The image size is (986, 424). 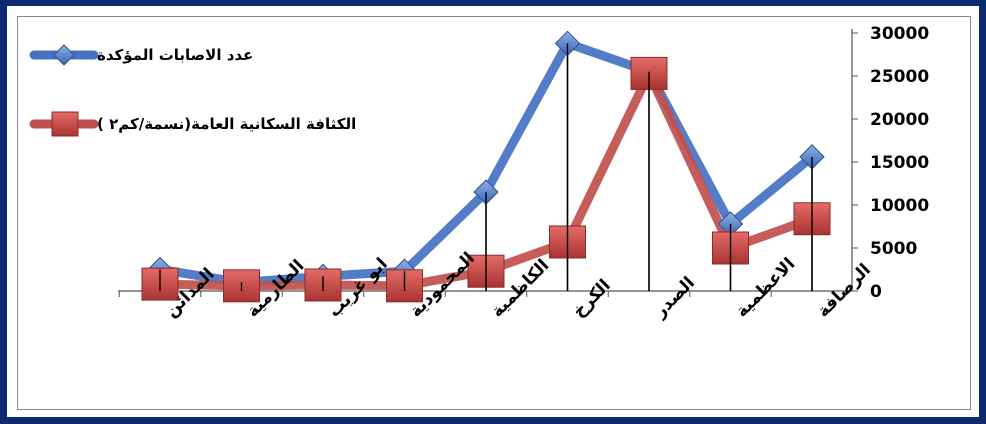 I want to click on y-tick-label: 0, so click(x=876, y=292).